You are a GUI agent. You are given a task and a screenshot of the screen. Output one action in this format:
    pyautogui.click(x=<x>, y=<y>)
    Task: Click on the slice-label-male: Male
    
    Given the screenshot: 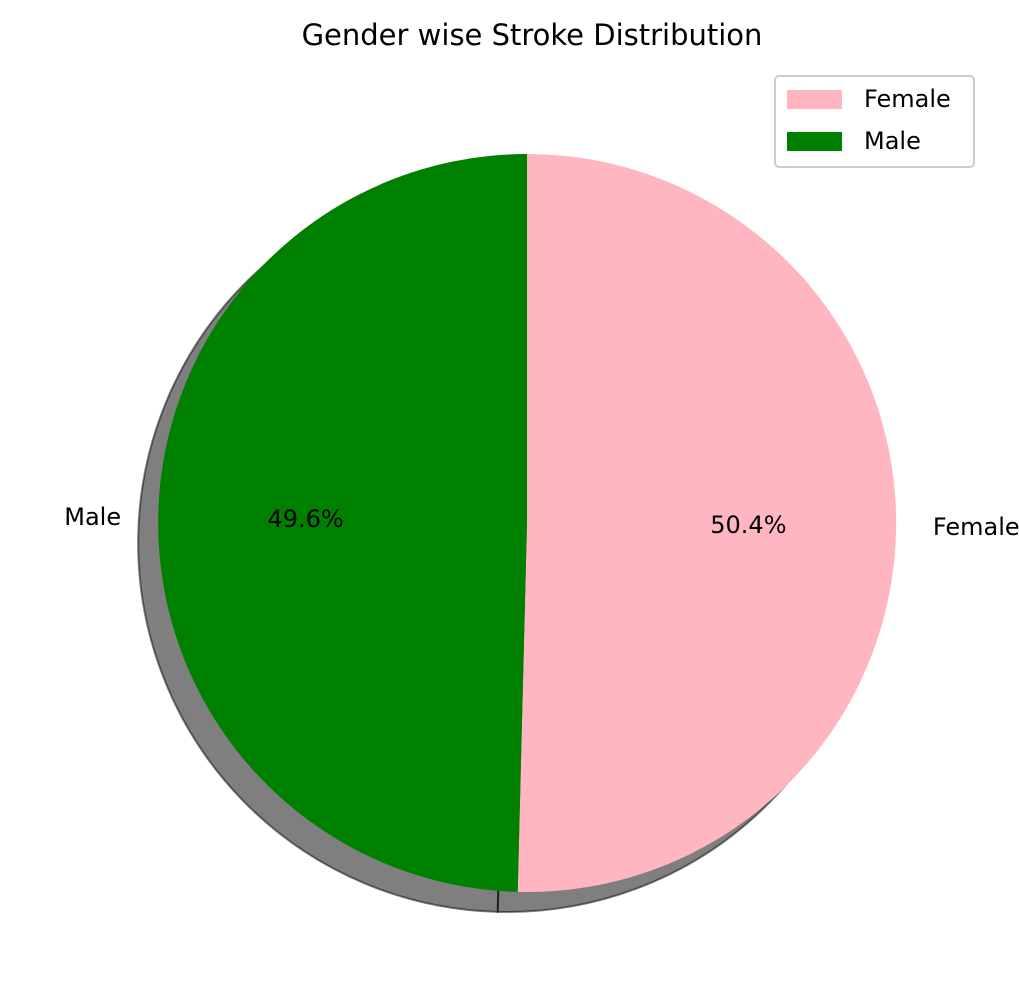 What is the action you would take?
    pyautogui.click(x=92, y=517)
    